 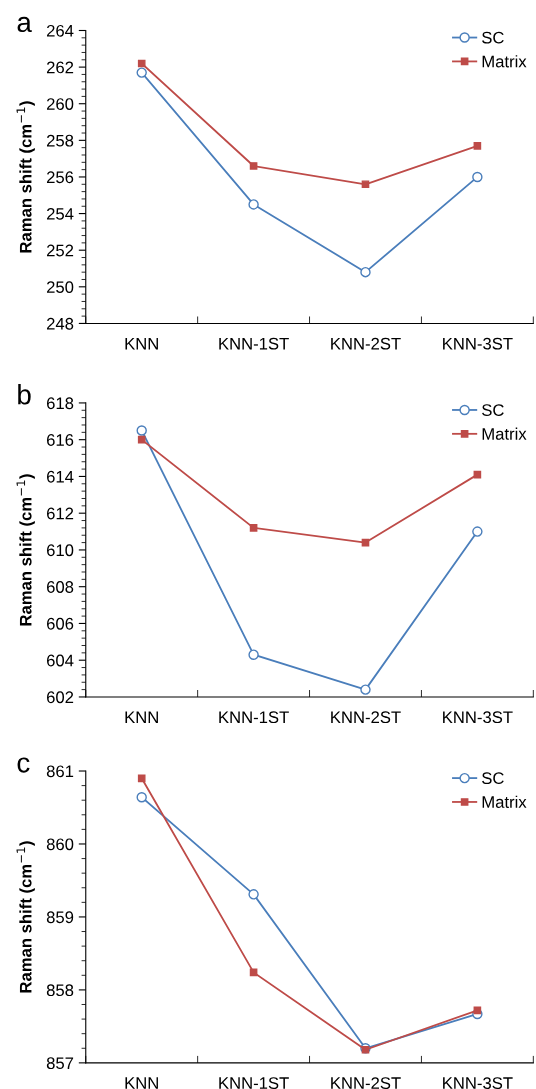 I want to click on chart-title: c, so click(x=23, y=765).